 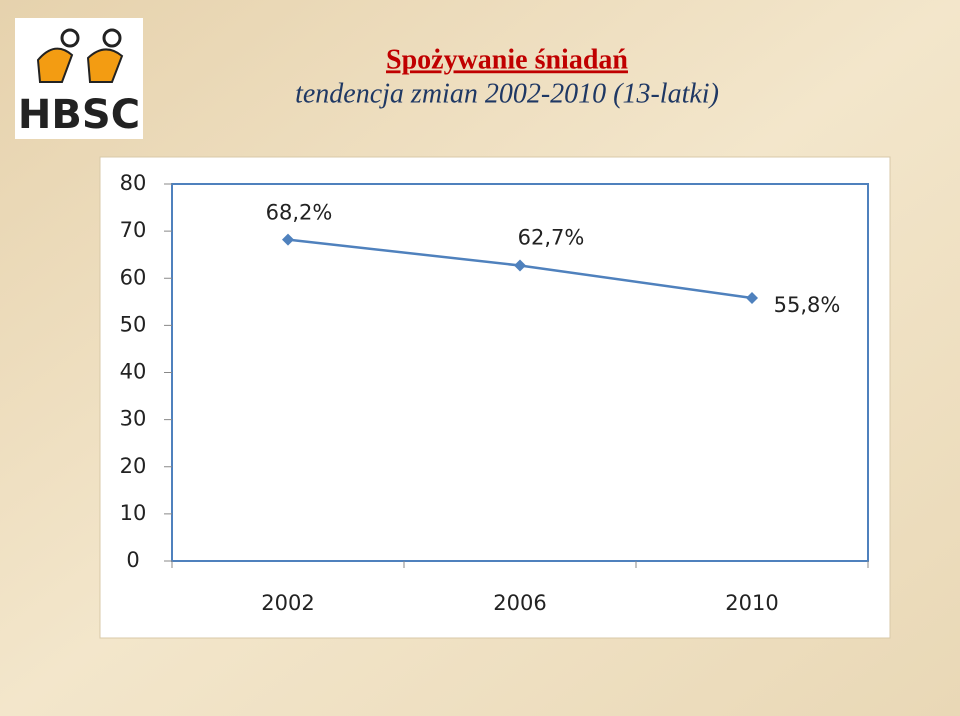 What do you see at coordinates (79, 115) in the screenshot?
I see `logo-text: HBSC` at bounding box center [79, 115].